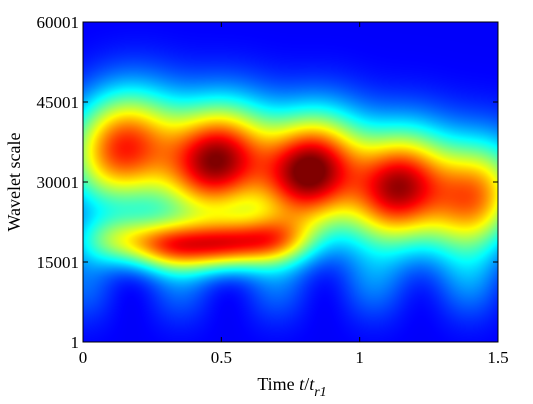 Image resolution: width=533 pixels, height=404 pixels. What do you see at coordinates (221, 357) in the screenshot?
I see `x-tick-label: 0.5` at bounding box center [221, 357].